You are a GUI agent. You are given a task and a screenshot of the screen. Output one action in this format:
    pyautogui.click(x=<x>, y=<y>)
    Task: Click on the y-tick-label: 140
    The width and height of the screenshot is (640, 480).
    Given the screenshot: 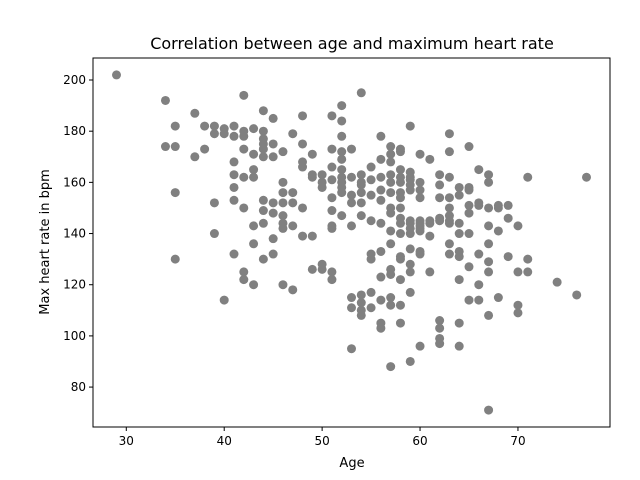 What is the action you would take?
    pyautogui.click(x=74, y=234)
    